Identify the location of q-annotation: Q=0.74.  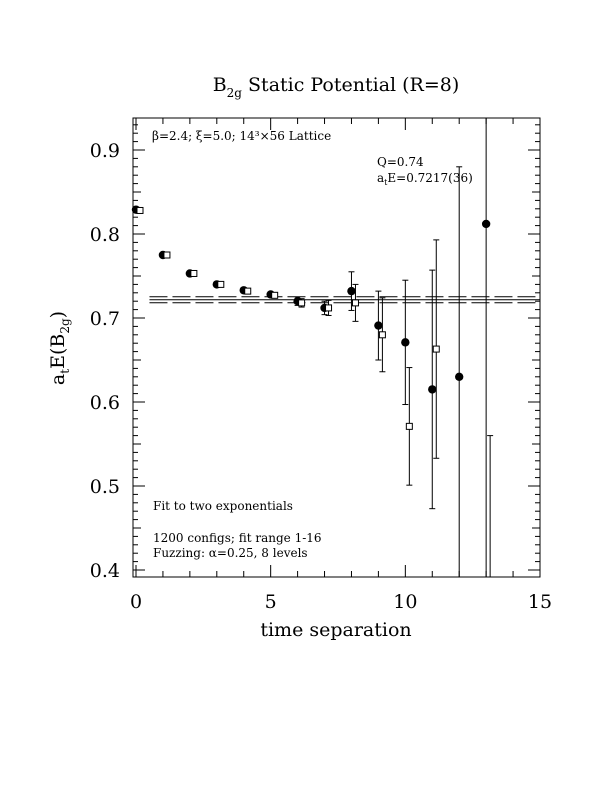
(400, 162).